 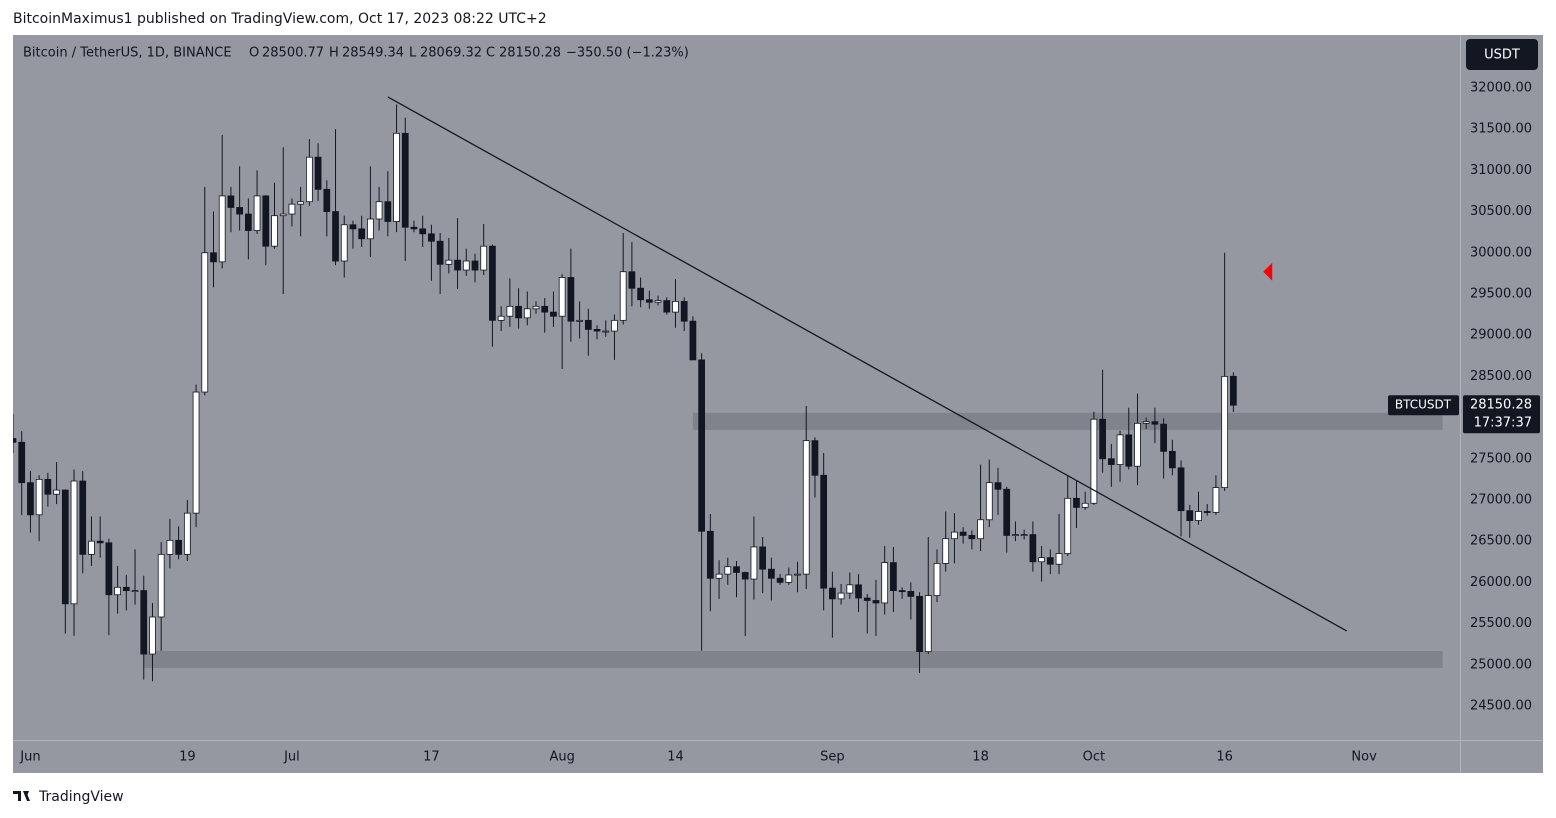 I want to click on y-tick-label: 28500.00, so click(x=1501, y=376).